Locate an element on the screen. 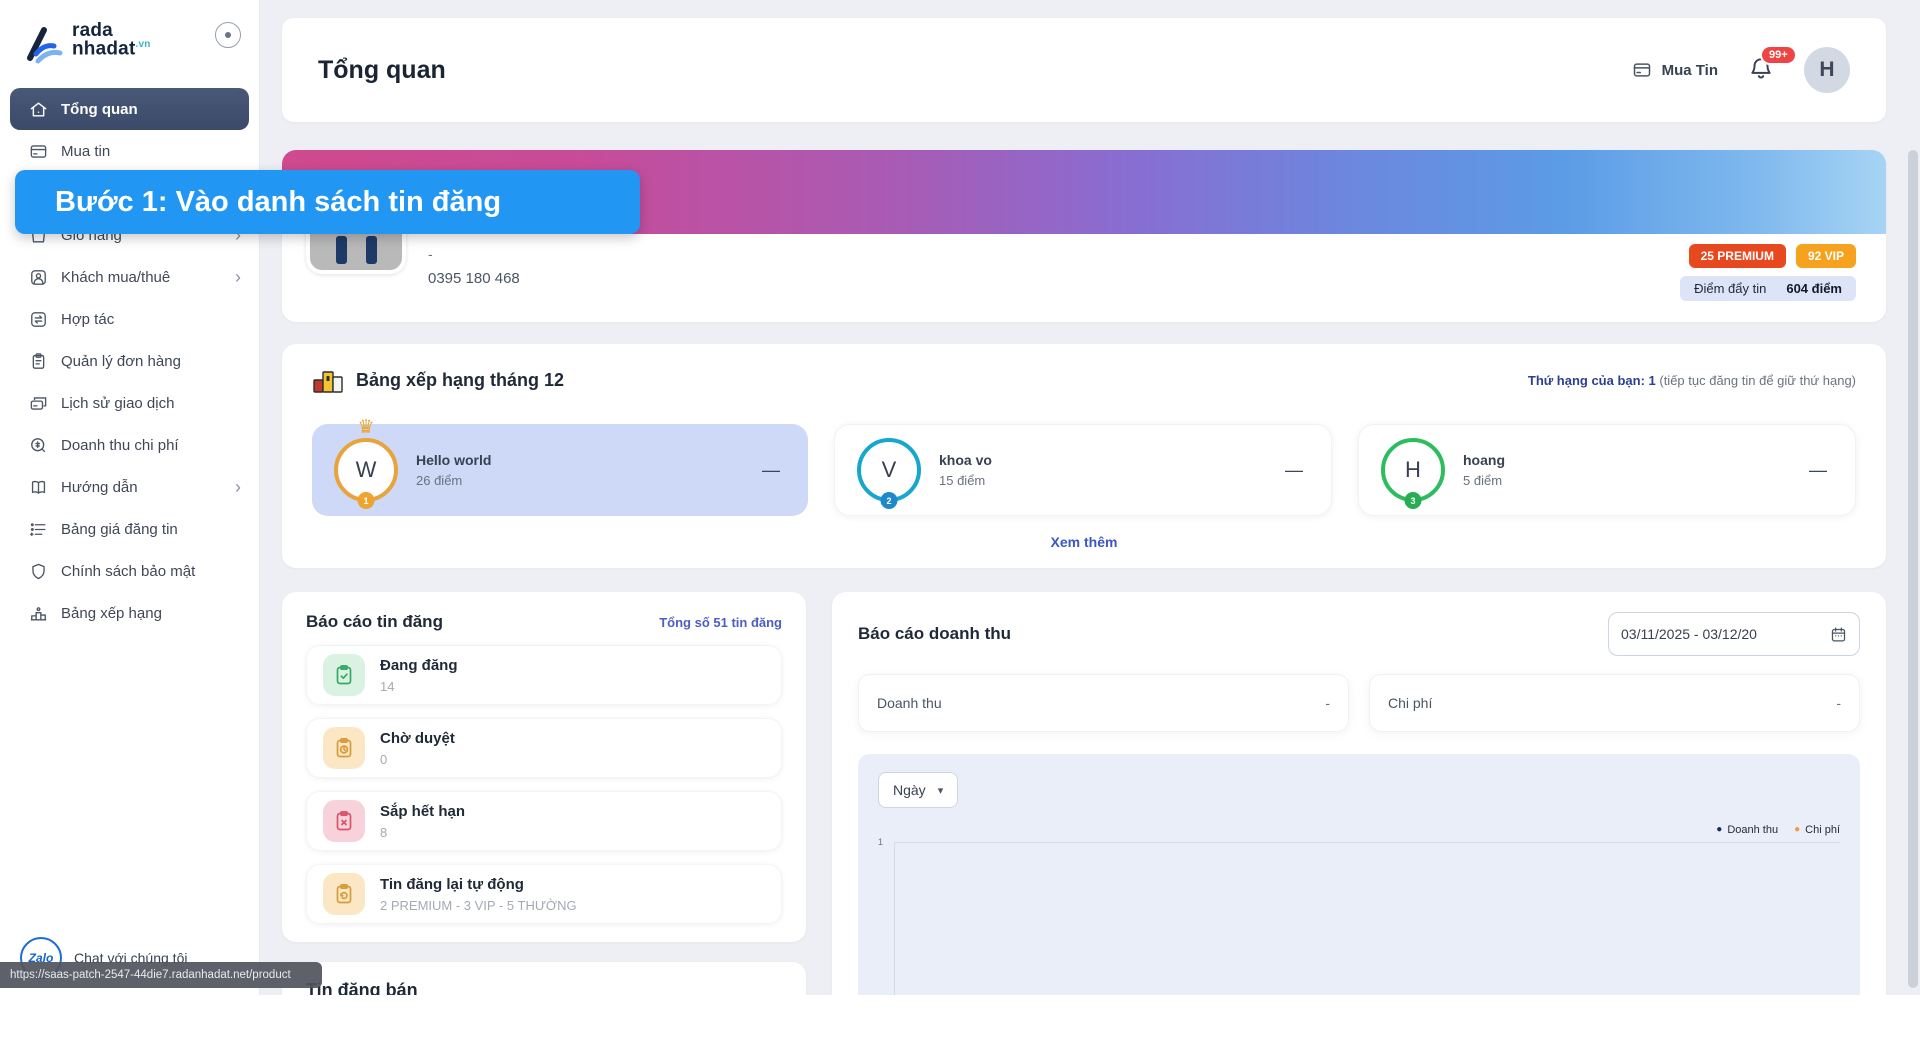 The width and height of the screenshot is (1920, 1043). chart-grid is located at coordinates (1367, 937).